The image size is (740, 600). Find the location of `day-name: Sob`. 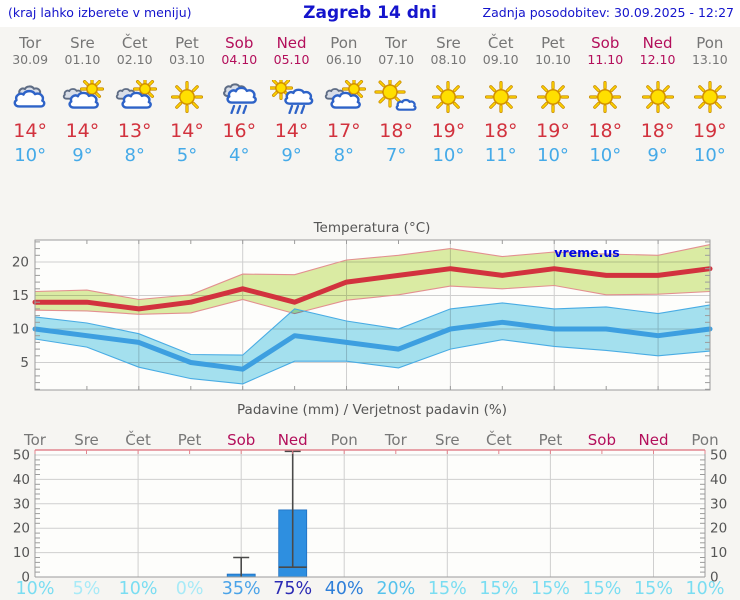

day-name: Sob is located at coordinates (605, 43).